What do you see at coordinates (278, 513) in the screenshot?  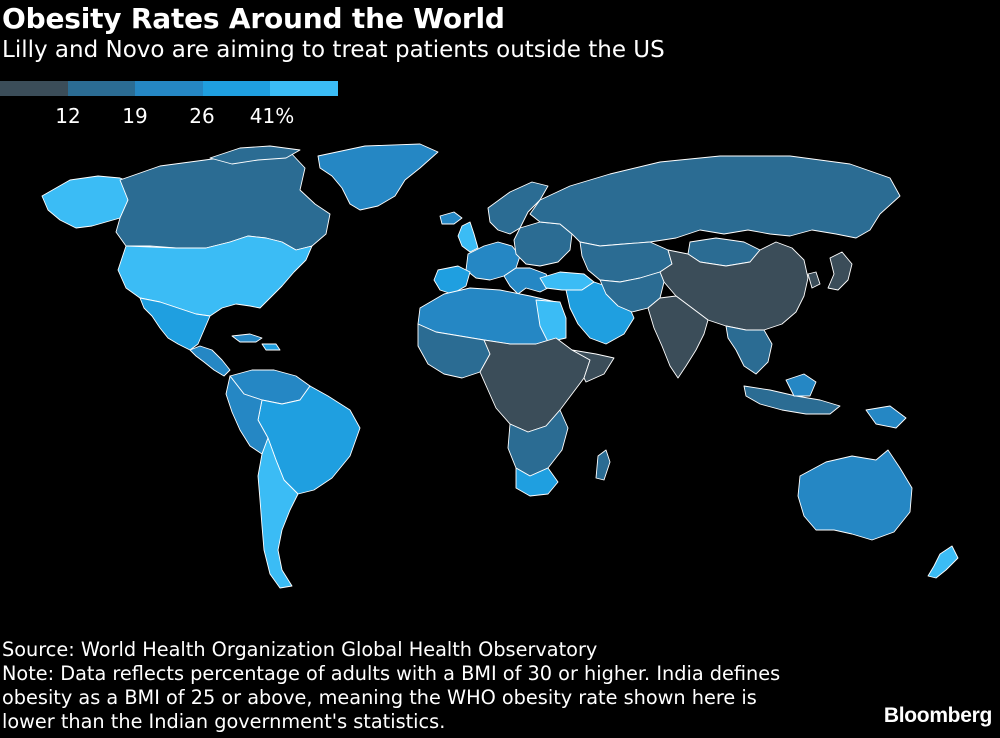 I see `region-argentina-chile` at bounding box center [278, 513].